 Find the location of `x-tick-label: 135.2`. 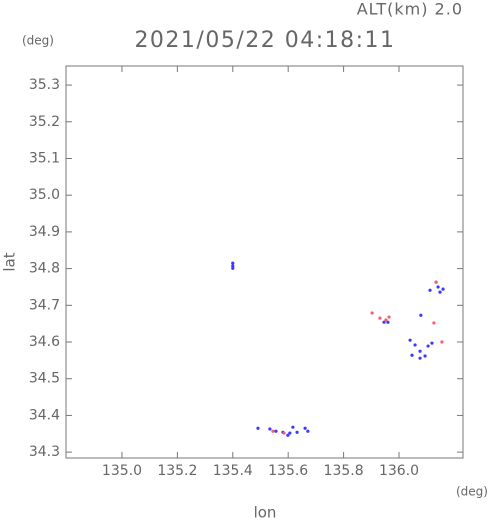

x-tick-label: 135.2 is located at coordinates (177, 471).